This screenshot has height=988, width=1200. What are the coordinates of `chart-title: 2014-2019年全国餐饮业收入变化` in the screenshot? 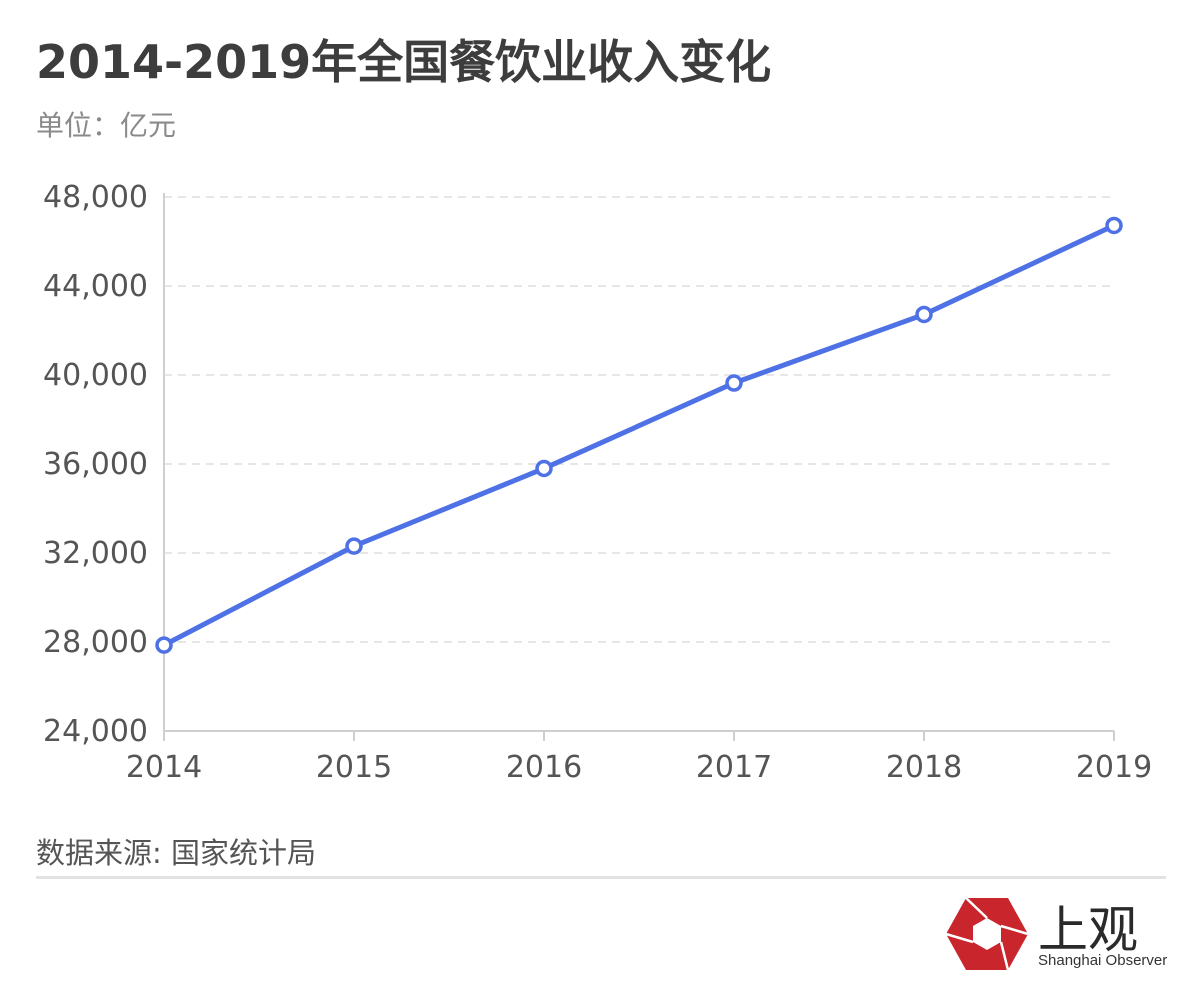 It's located at (404, 62).